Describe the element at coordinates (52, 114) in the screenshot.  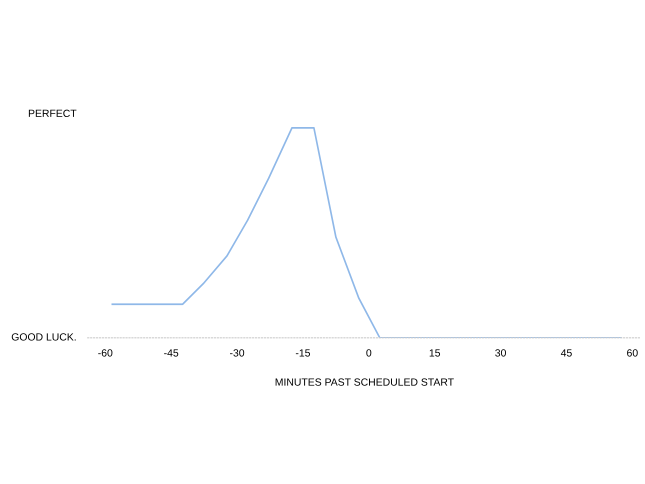
I see `text: PERFECT` at that location.